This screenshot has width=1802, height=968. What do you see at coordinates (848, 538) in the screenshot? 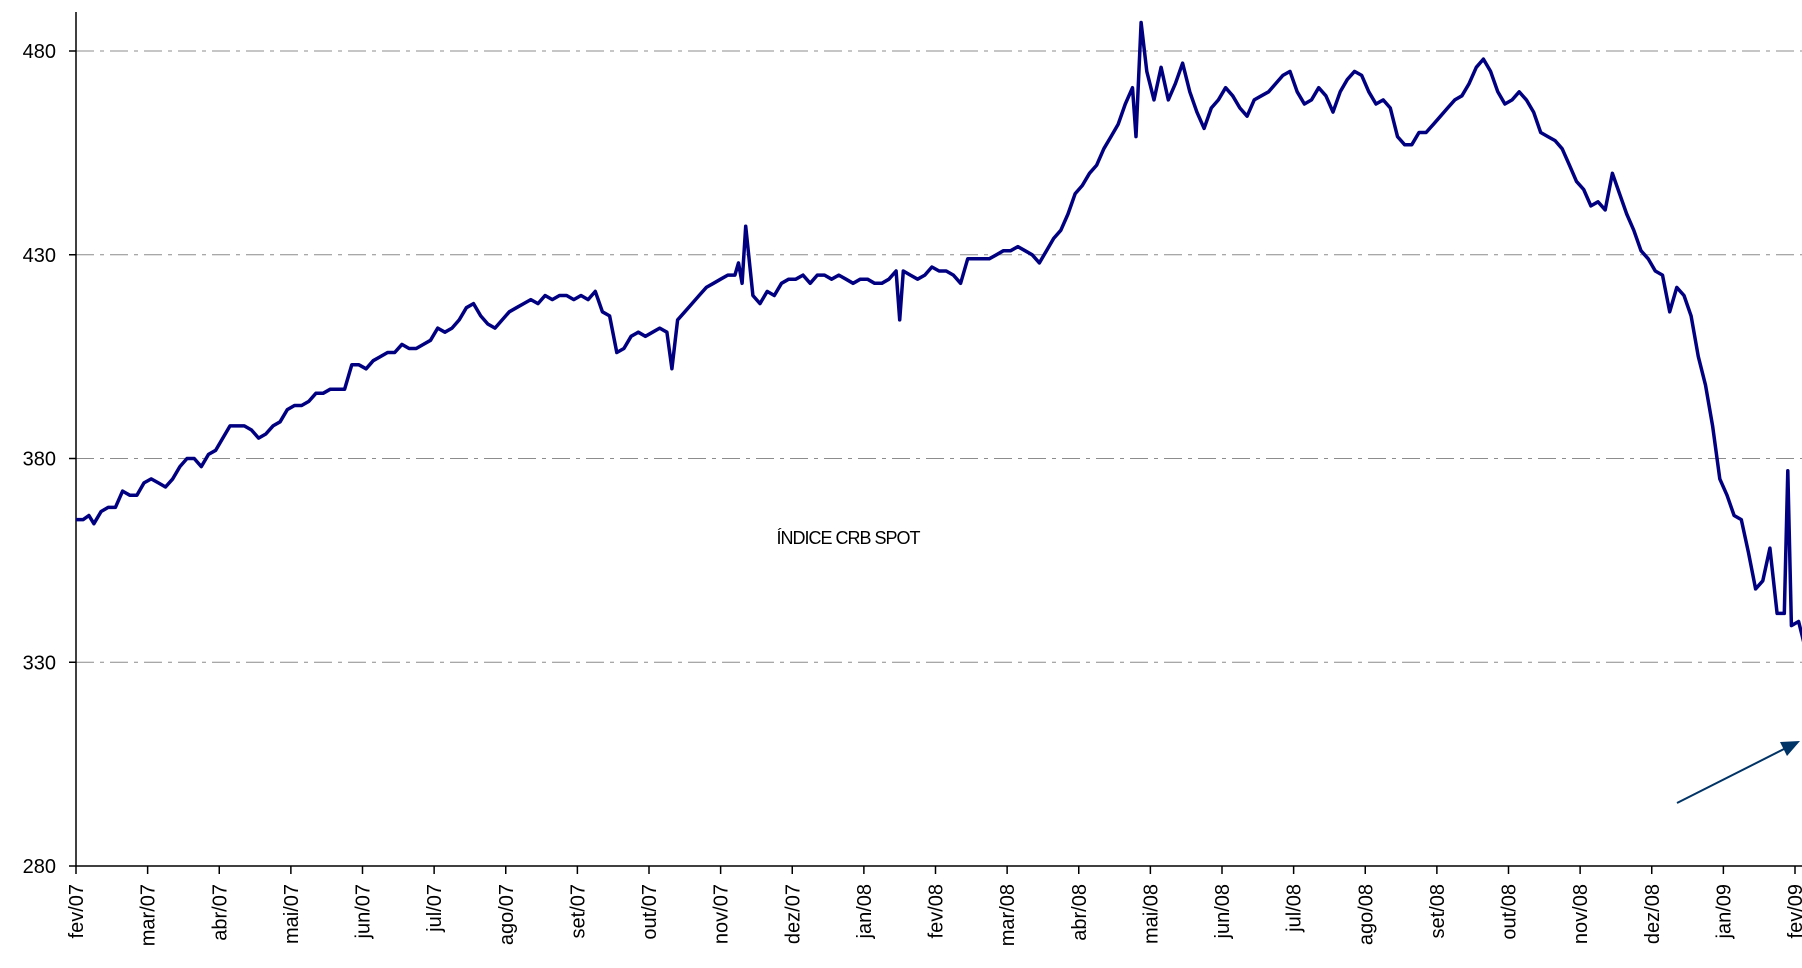
I see `chart-annotation: ÍNDICE CRB SPOT` at bounding box center [848, 538].